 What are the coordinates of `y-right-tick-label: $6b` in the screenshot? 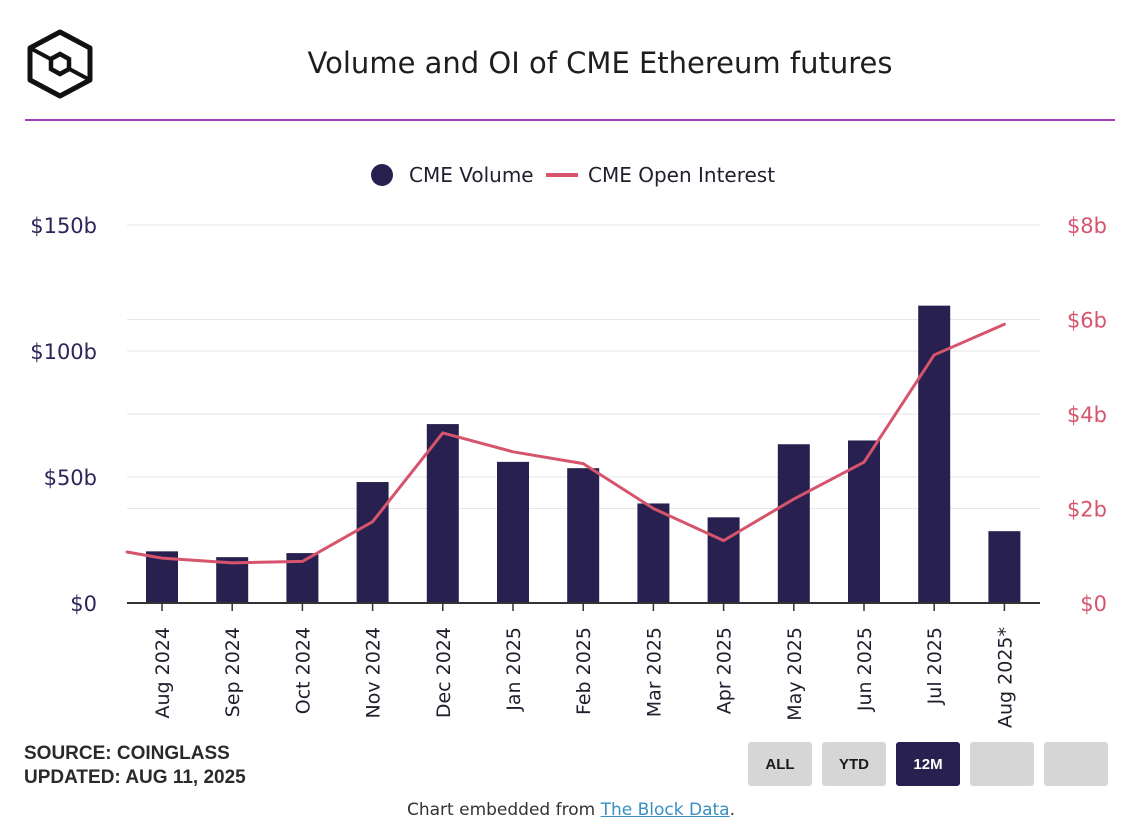 It's located at (1087, 321).